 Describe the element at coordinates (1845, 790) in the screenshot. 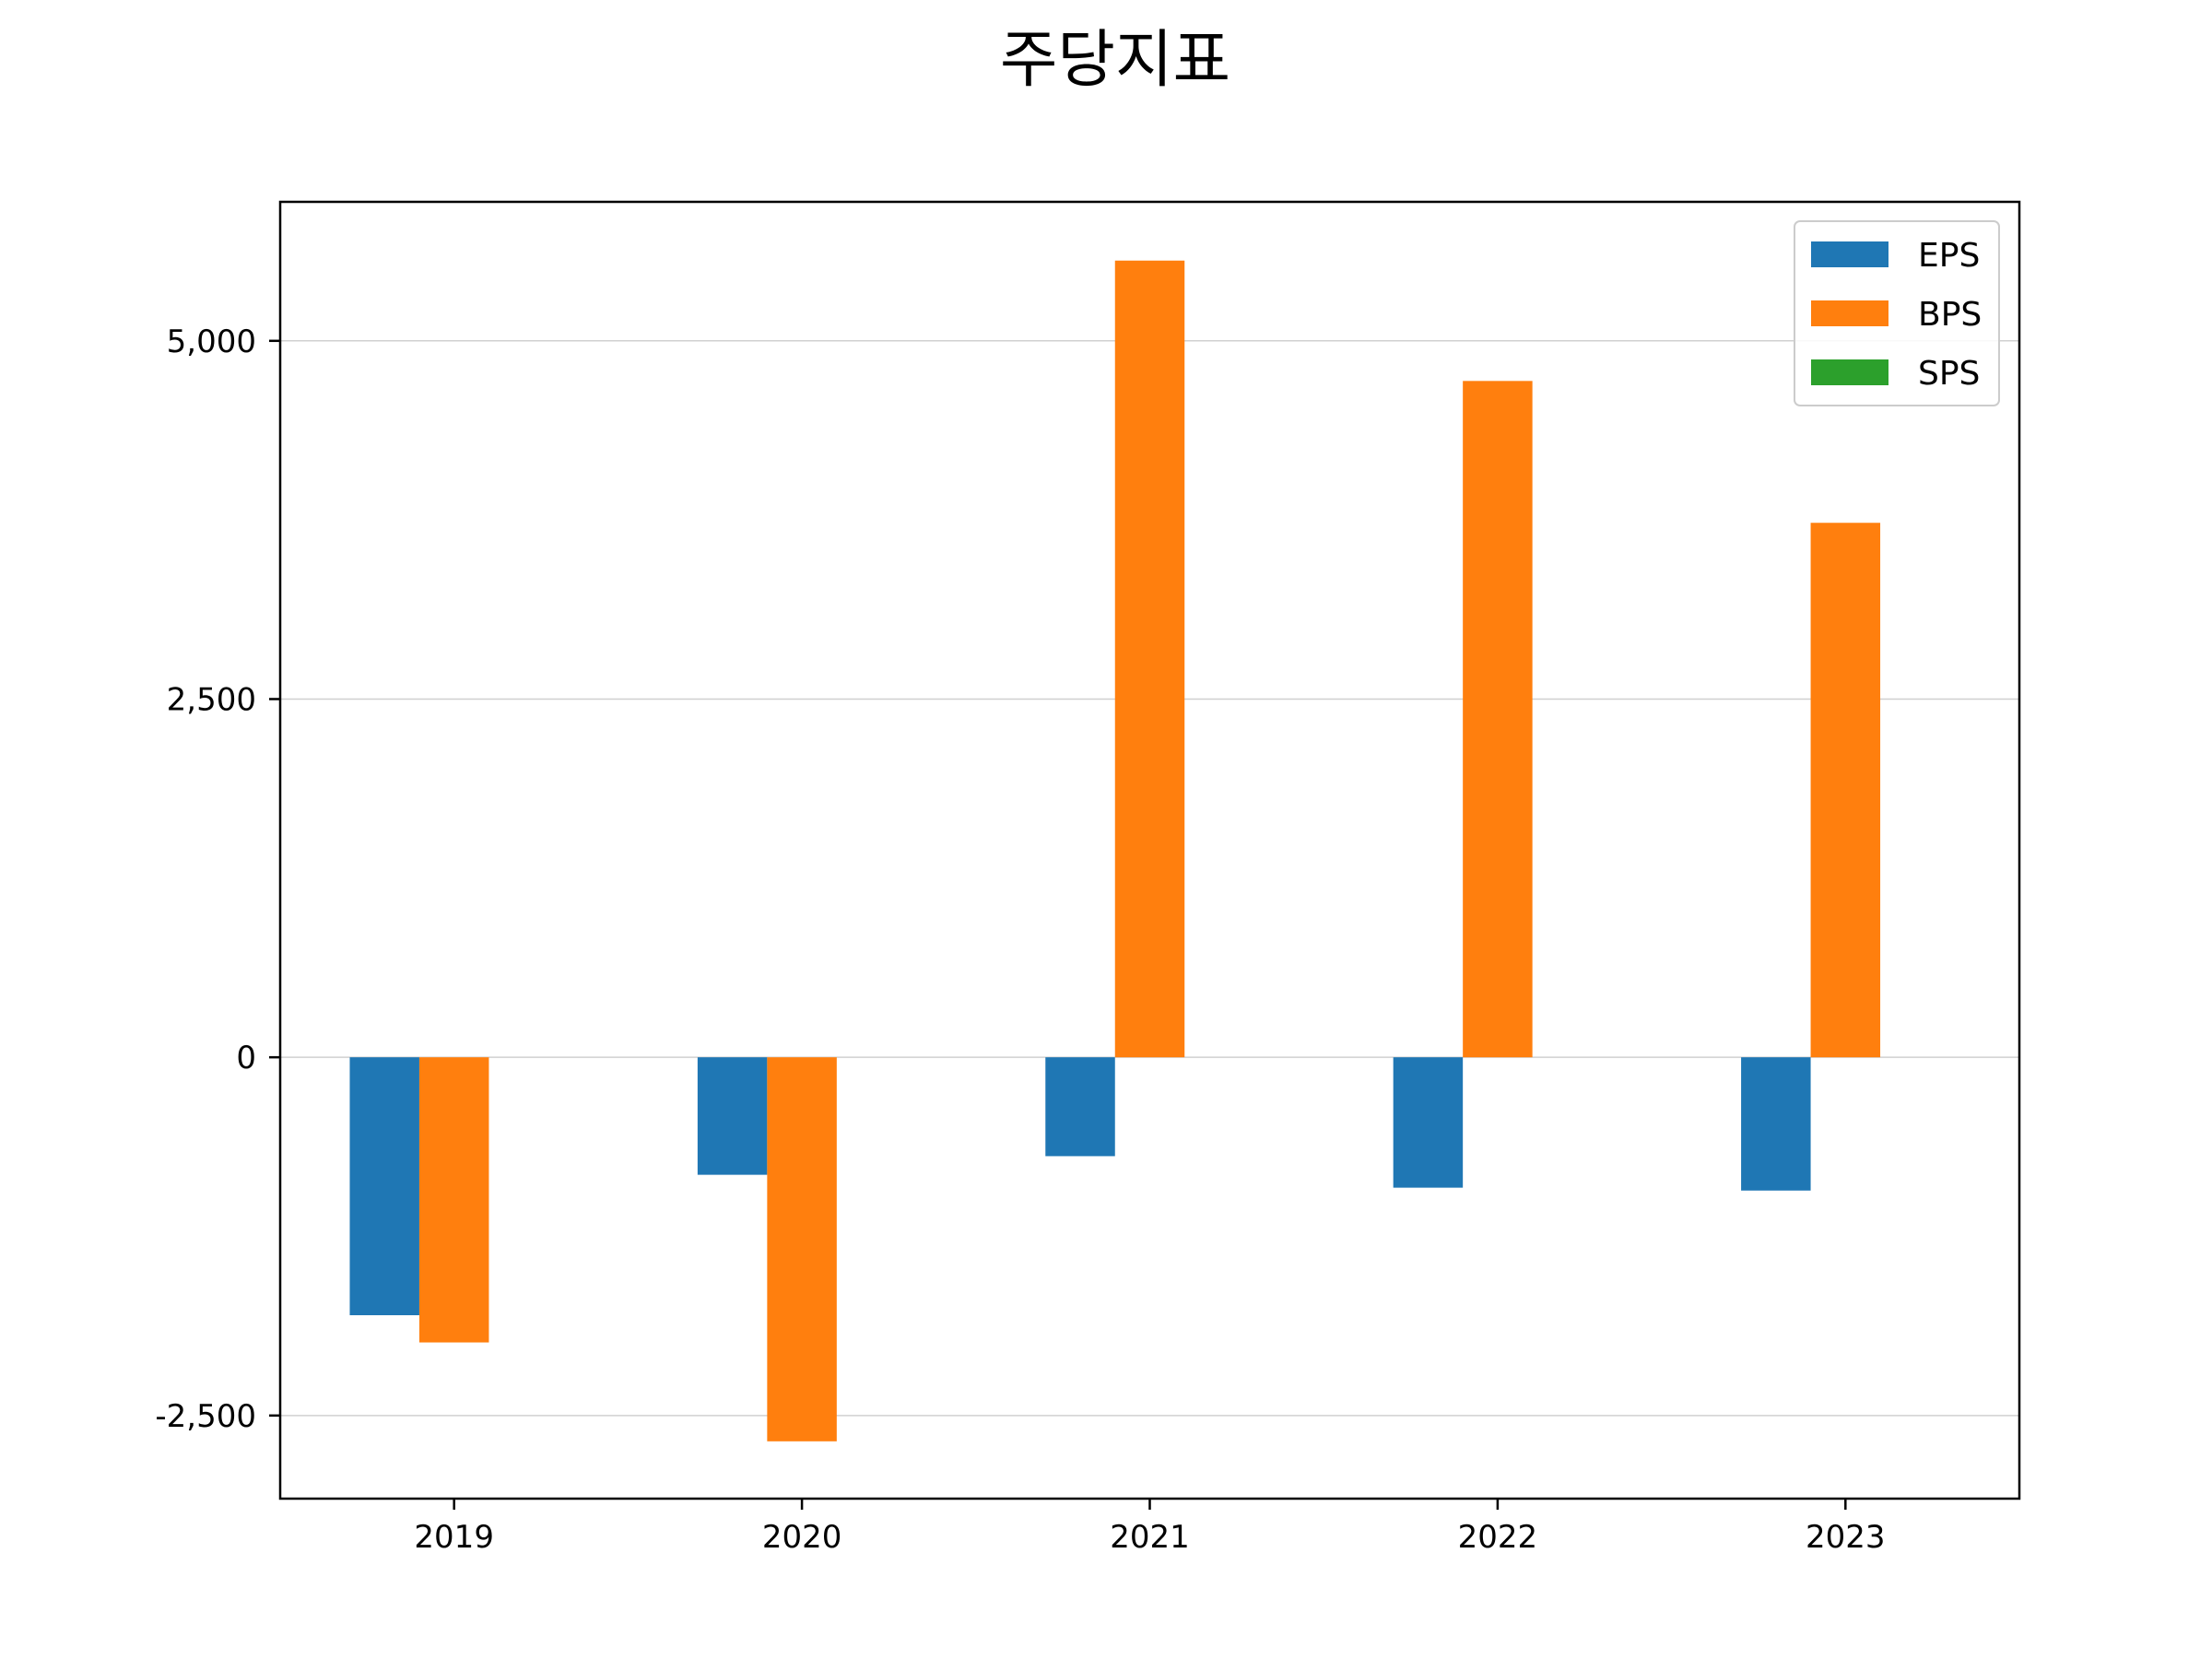

I see `bar-bps-2023` at that location.